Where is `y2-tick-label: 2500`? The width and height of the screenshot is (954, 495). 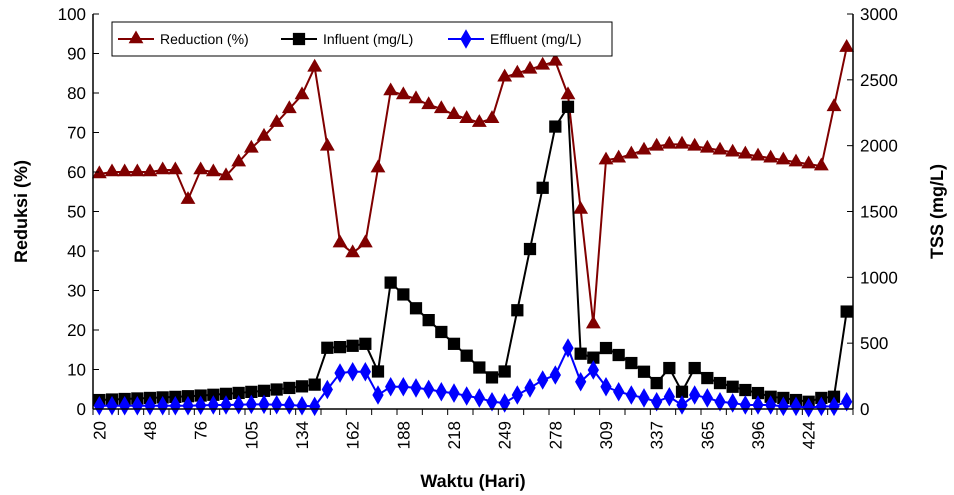
y2-tick-label: 2500 is located at coordinates (879, 80).